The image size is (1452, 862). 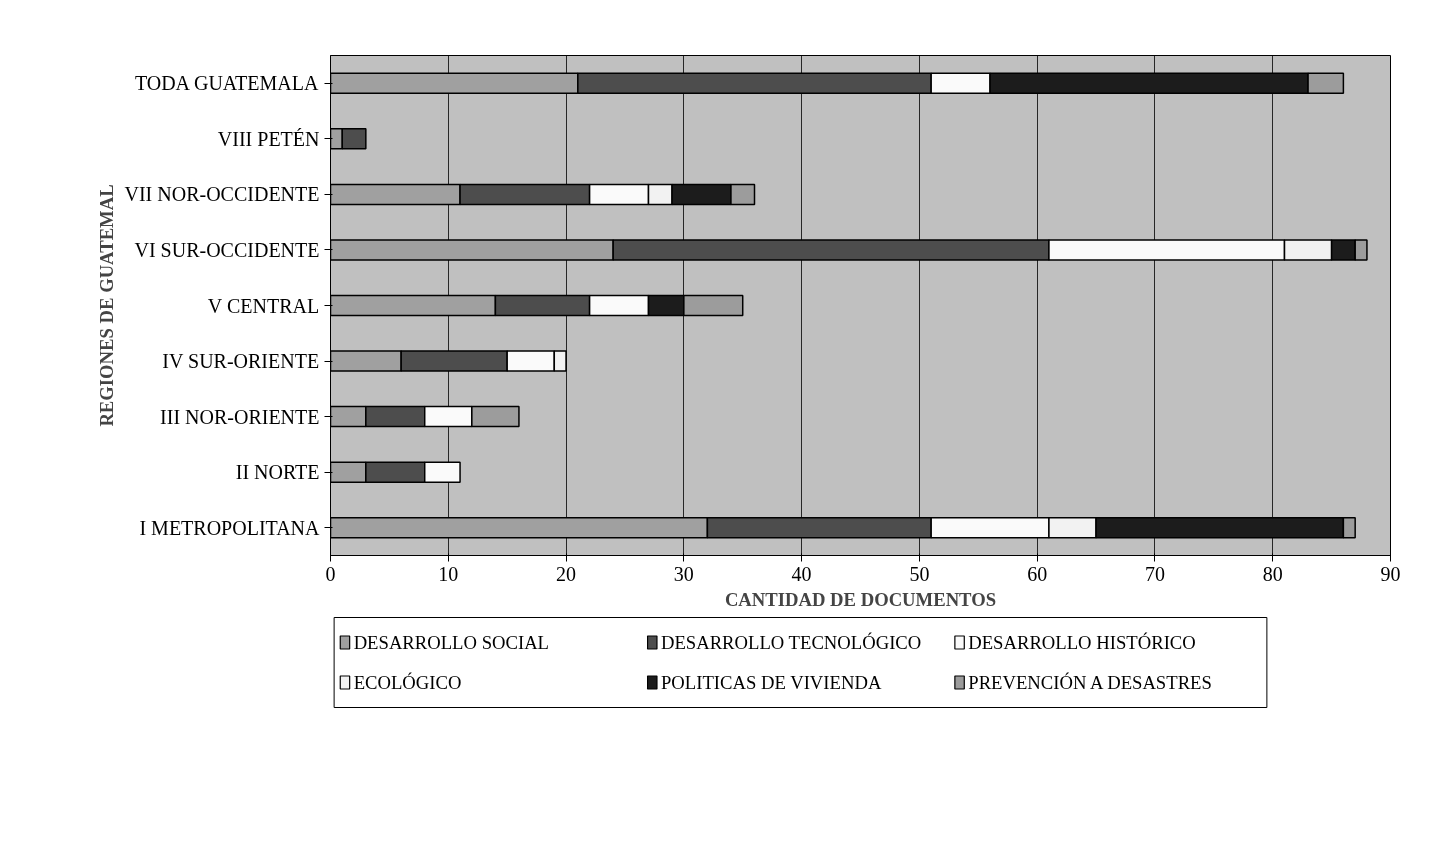 I want to click on x-axis-title: CANTIDAD DE DOCUMENTOS, so click(x=860, y=599).